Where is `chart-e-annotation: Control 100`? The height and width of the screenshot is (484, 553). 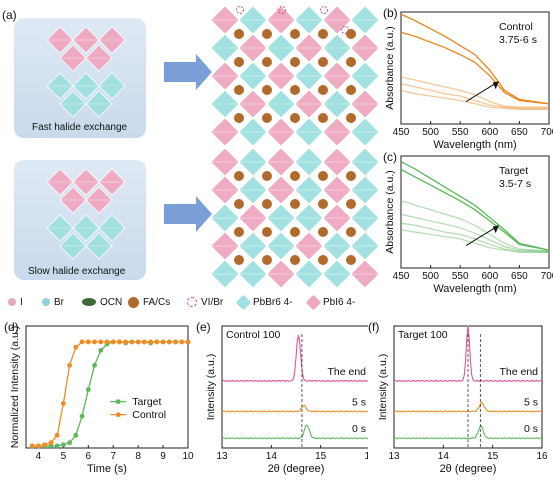 chart-e-annotation: Control 100 is located at coordinates (253, 335).